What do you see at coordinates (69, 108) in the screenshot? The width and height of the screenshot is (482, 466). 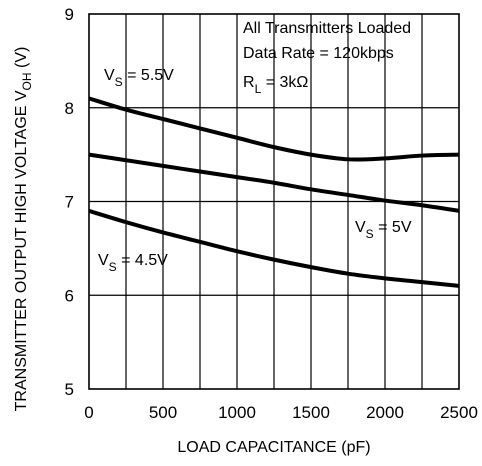 I see `y-tick-label: 8` at bounding box center [69, 108].